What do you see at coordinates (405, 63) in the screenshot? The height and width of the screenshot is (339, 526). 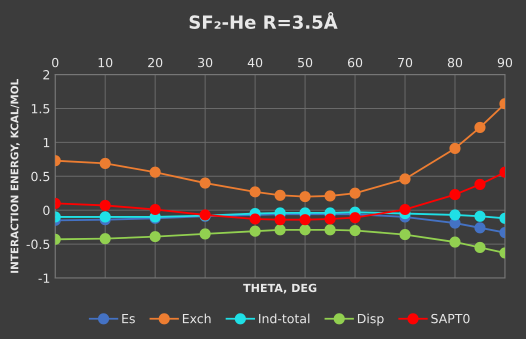 I see `x-tick-label: 70` at bounding box center [405, 63].